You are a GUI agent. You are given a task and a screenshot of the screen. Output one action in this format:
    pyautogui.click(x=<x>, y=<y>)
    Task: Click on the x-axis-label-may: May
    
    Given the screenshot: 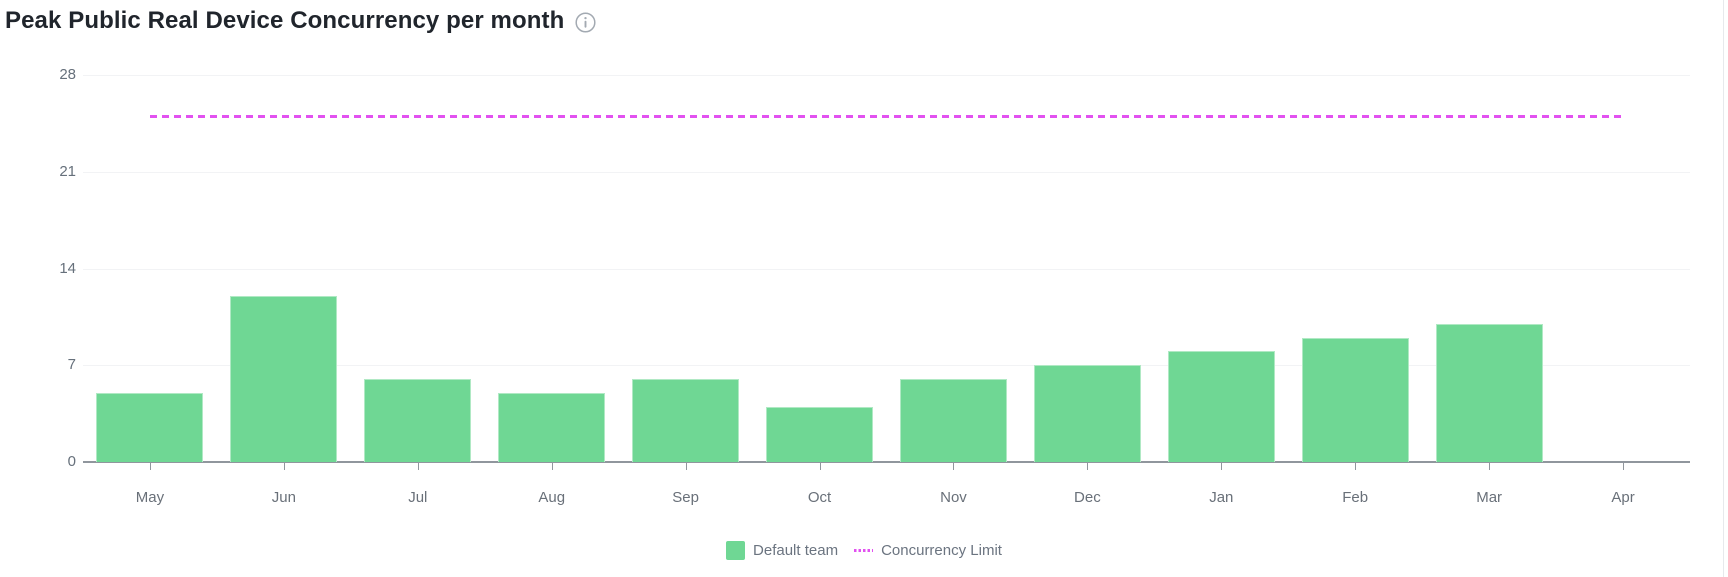 What is the action you would take?
    pyautogui.click(x=150, y=497)
    